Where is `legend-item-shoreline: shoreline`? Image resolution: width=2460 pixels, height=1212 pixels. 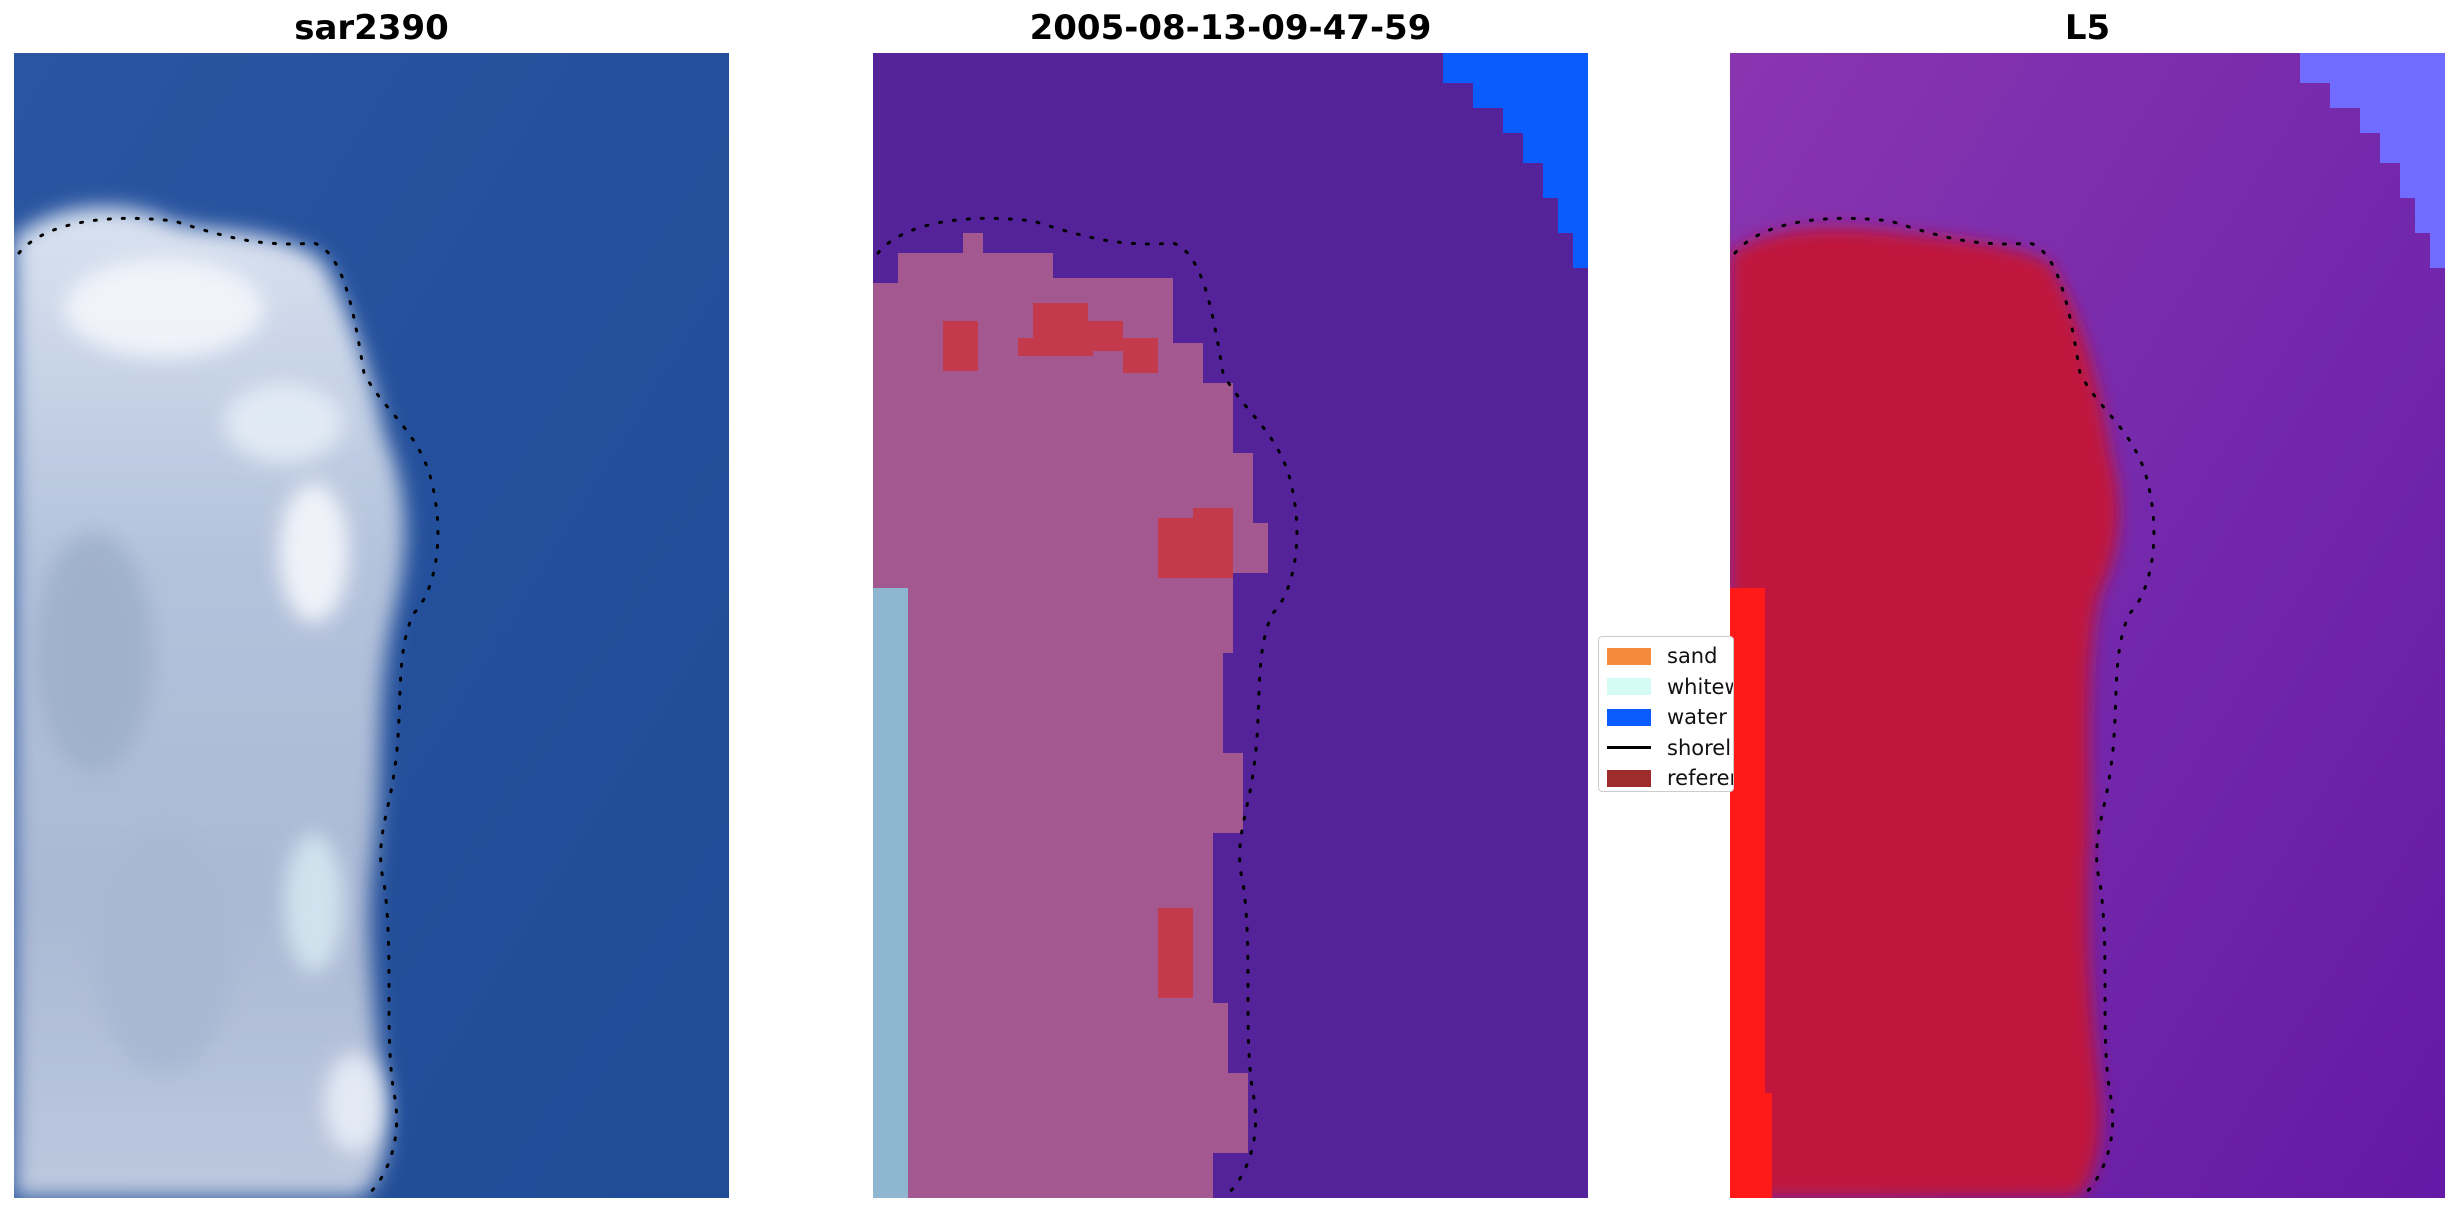
legend-item-shoreline: shoreline is located at coordinates (1666, 748).